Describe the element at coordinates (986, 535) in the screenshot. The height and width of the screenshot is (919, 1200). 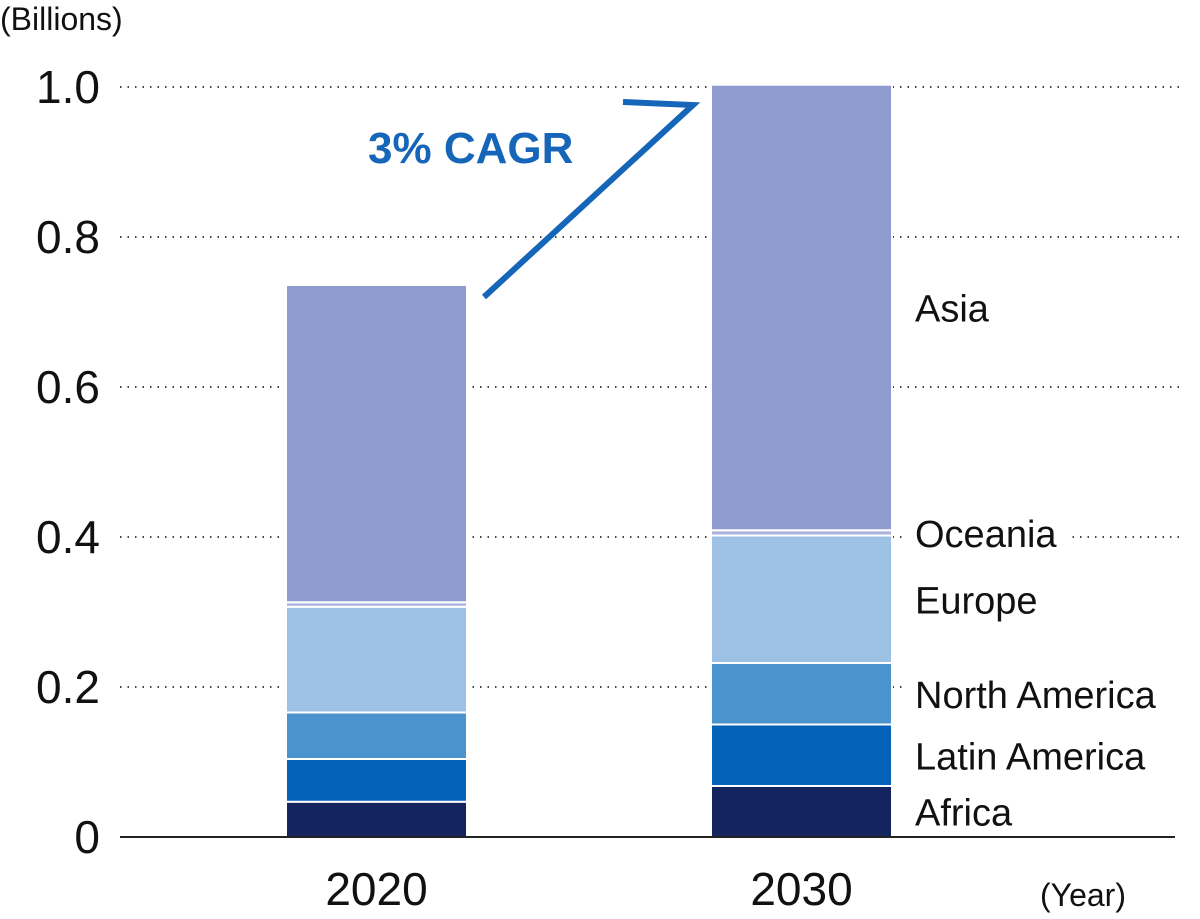
I see `series-label: Oceania` at that location.